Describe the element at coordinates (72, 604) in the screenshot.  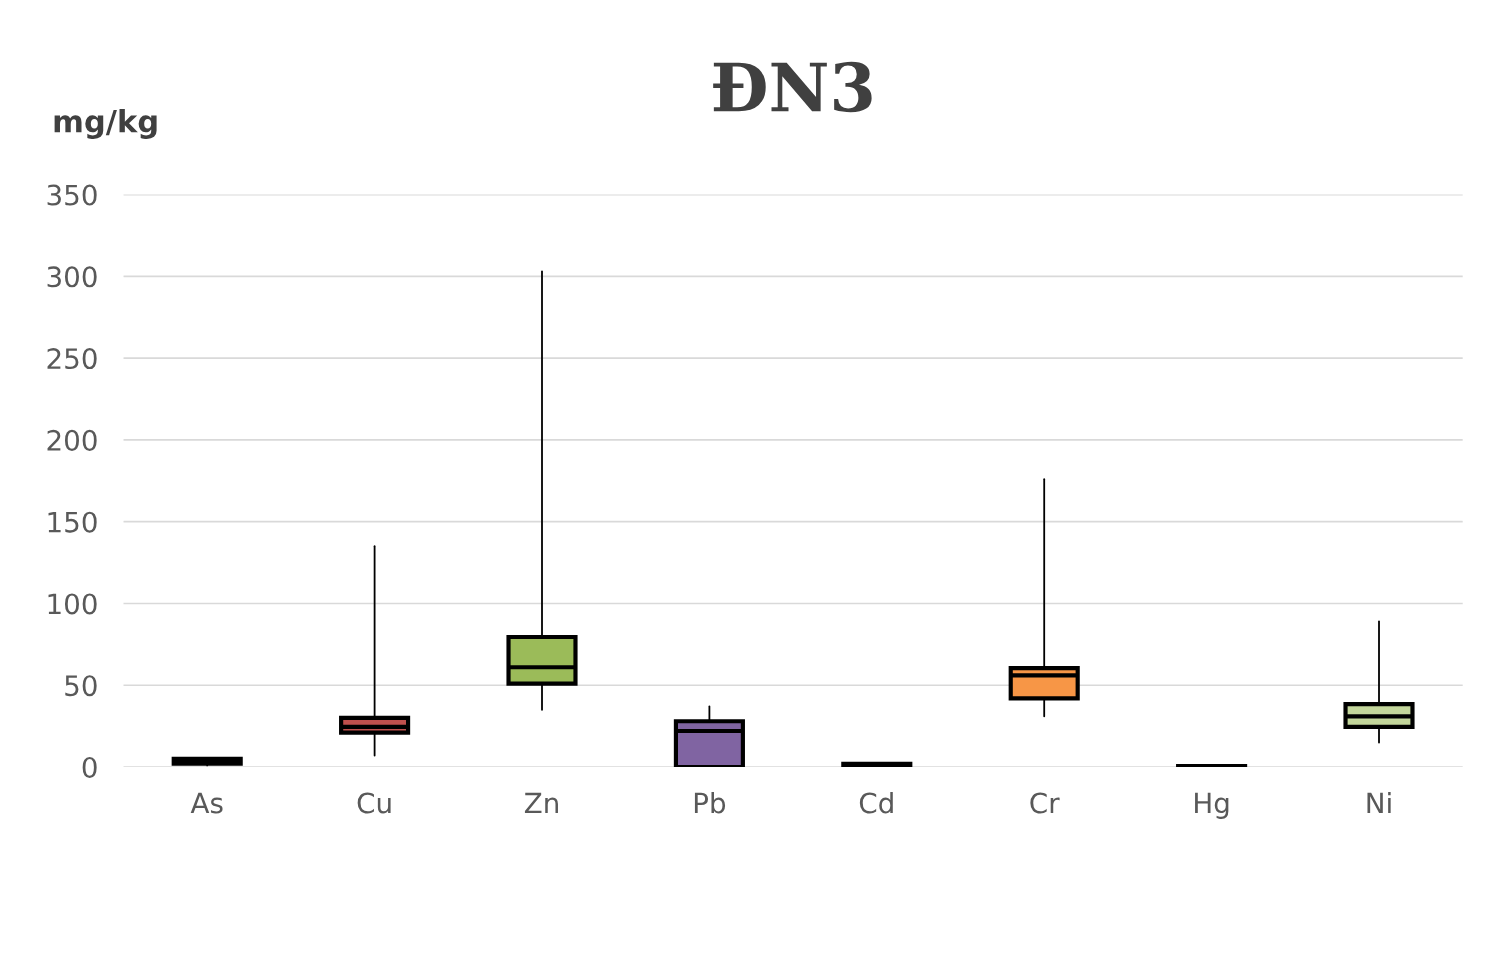
I see `y-tick-label: 100` at that location.